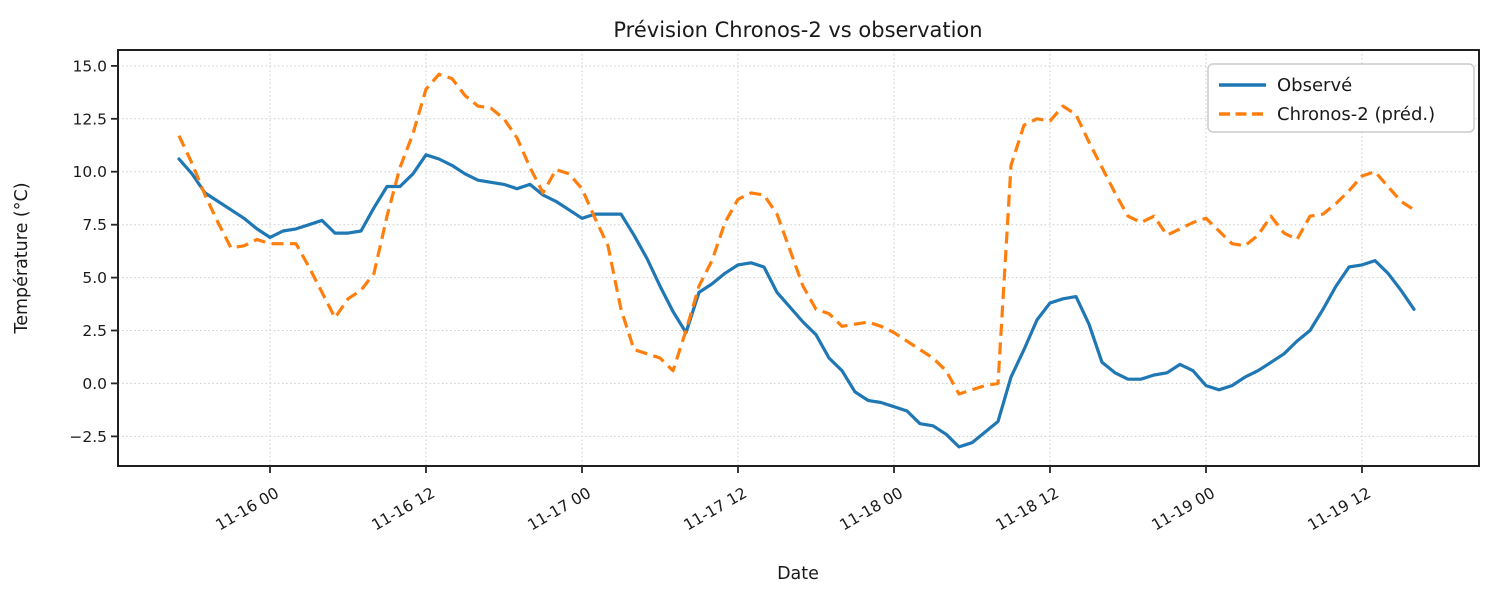 Image resolution: width=1500 pixels, height=600 pixels. I want to click on legend-box, so click(1341, 98).